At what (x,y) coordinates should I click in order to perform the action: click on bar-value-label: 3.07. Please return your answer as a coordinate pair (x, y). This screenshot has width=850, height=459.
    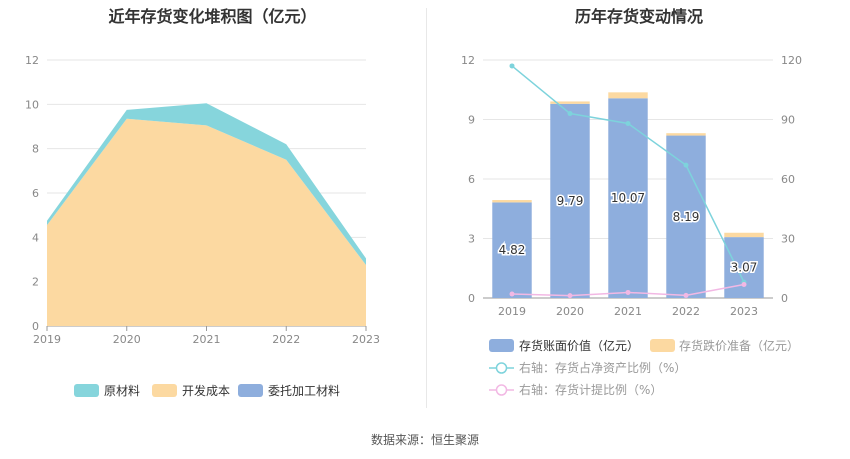
    Looking at the image, I should click on (744, 268).